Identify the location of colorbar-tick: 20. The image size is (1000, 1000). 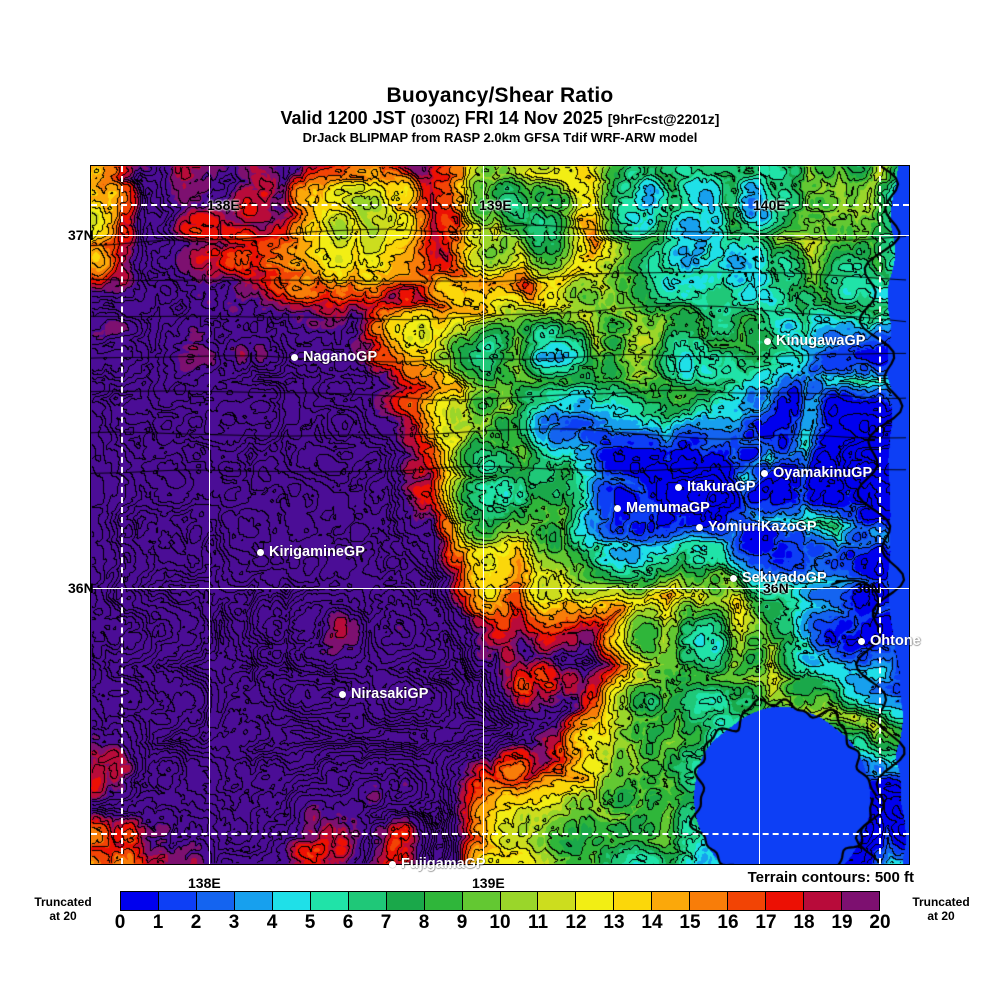
(880, 922).